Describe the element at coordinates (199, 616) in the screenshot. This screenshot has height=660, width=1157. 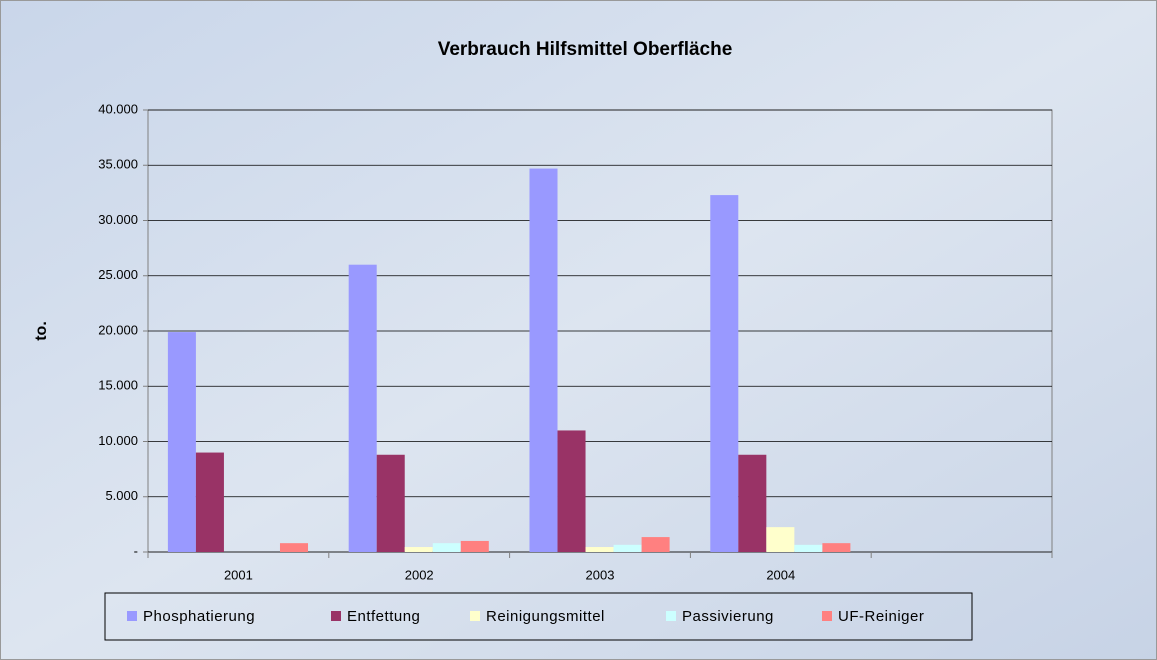
I see `legend-label: Phosphatierung` at that location.